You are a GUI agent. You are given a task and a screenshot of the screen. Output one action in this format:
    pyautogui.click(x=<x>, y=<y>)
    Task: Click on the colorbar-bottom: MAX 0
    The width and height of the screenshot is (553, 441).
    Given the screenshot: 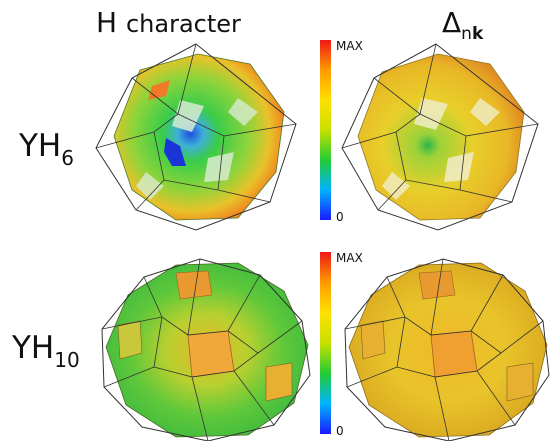 What is the action you would take?
    pyautogui.click(x=341, y=344)
    